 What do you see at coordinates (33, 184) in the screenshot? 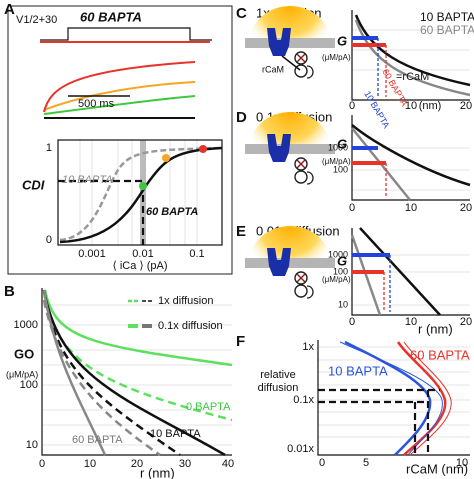
I see `y-label: CDI` at bounding box center [33, 184].